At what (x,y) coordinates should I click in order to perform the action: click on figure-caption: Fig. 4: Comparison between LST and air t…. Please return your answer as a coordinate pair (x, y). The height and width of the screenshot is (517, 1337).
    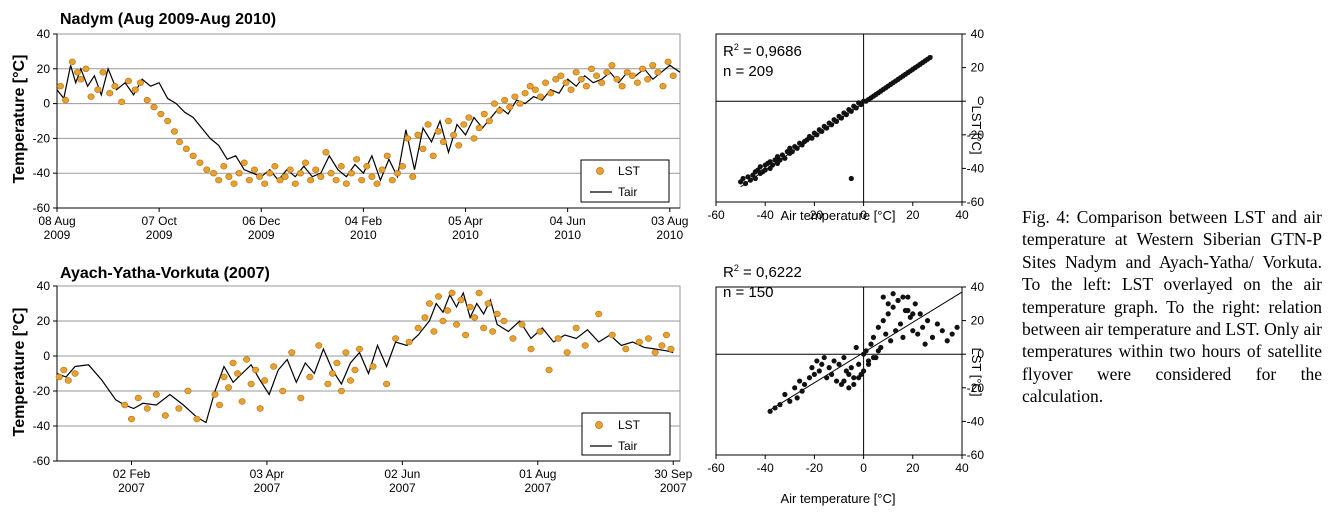
    Looking at the image, I should click on (1172, 307).